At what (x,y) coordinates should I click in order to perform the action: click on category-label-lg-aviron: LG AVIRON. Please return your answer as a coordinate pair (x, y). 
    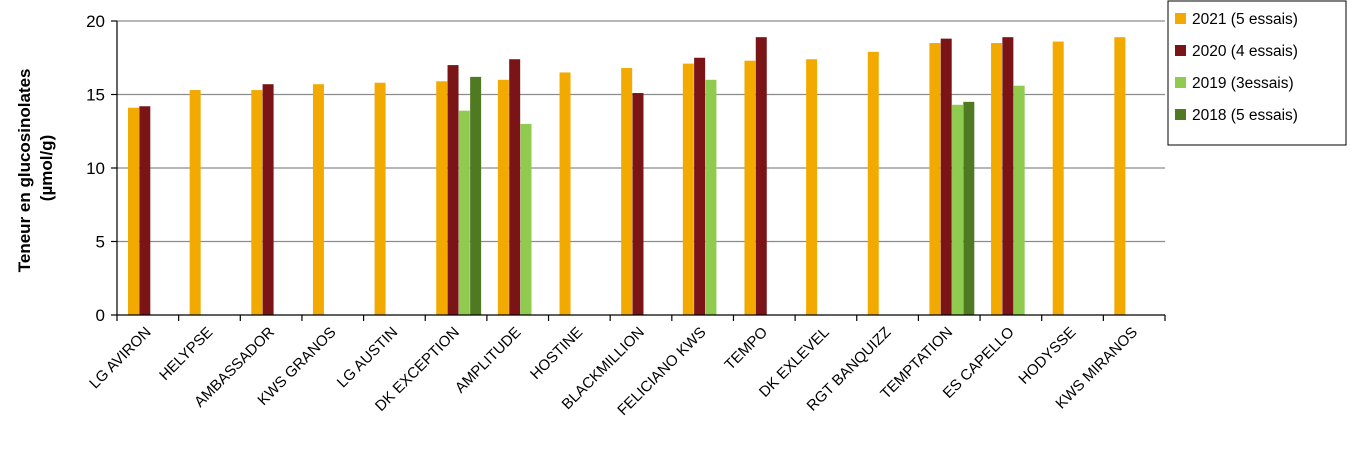
    Looking at the image, I should click on (120, 358).